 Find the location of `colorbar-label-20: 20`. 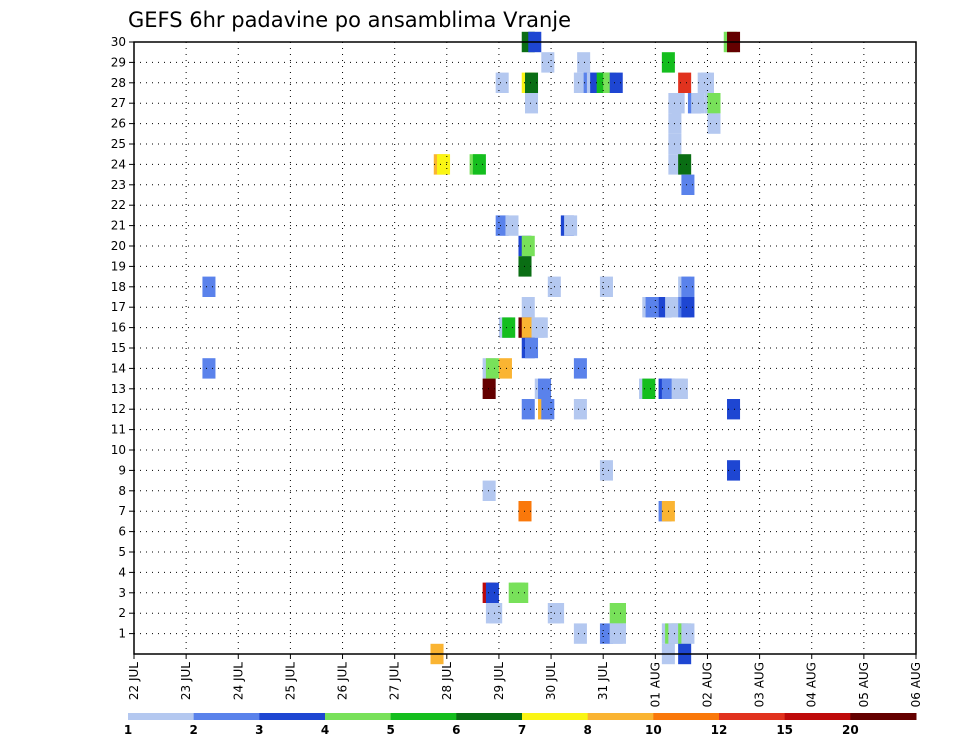

colorbar-label-20: 20 is located at coordinates (850, 730).